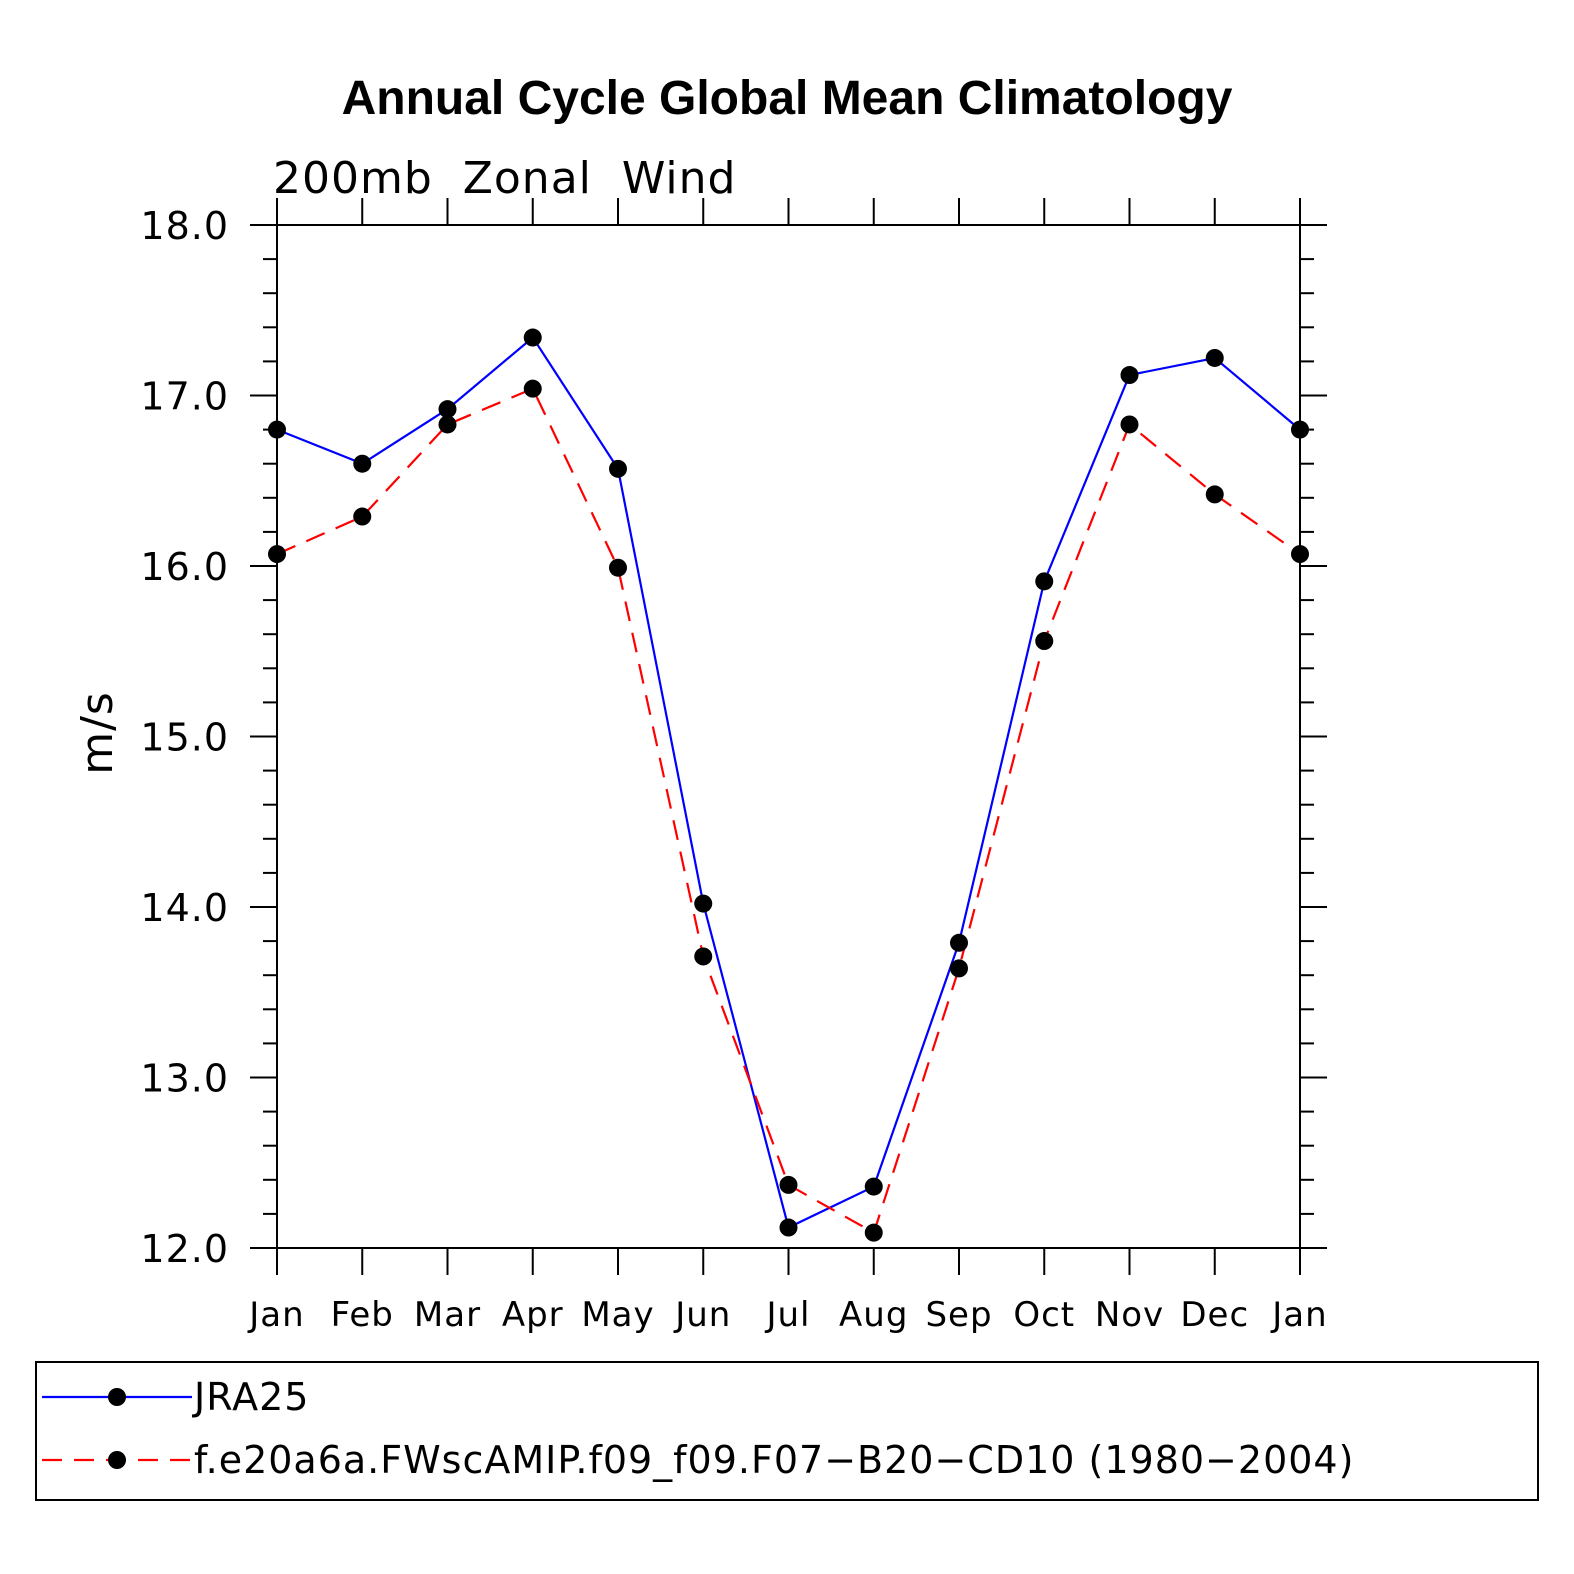 Image resolution: width=1574 pixels, height=1574 pixels. I want to click on y-axis-label: m/s, so click(97, 733).